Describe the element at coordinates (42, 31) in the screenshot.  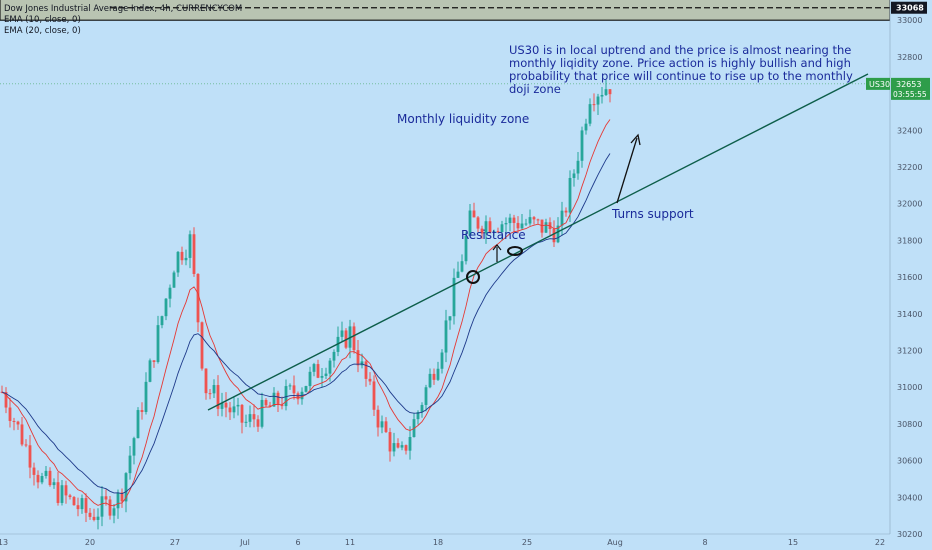
I see `ema20-legend: EMA (20, close, 0)` at that location.